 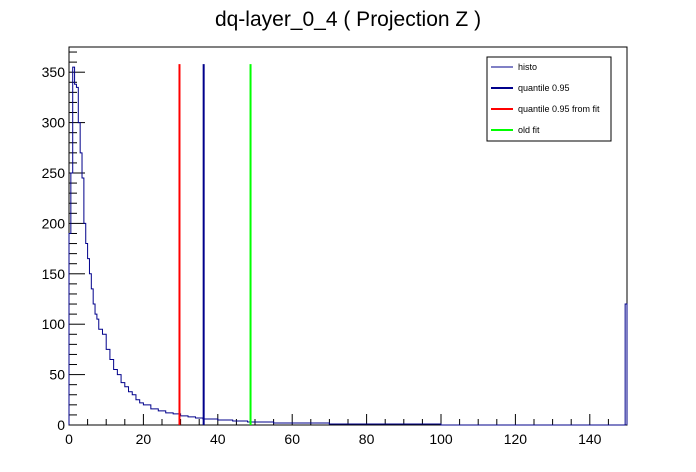 I want to click on x-tick-label: 140, so click(x=590, y=439).